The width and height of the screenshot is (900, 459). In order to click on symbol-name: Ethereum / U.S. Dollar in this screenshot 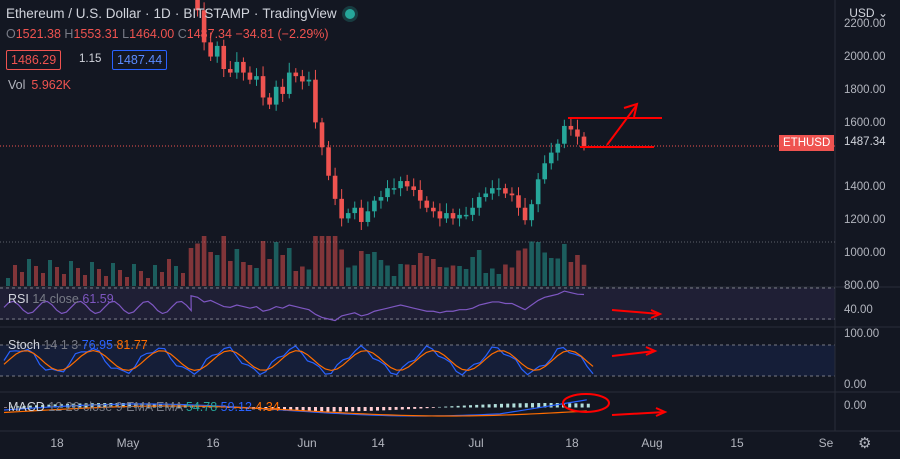, I will do `click(74, 13)`.